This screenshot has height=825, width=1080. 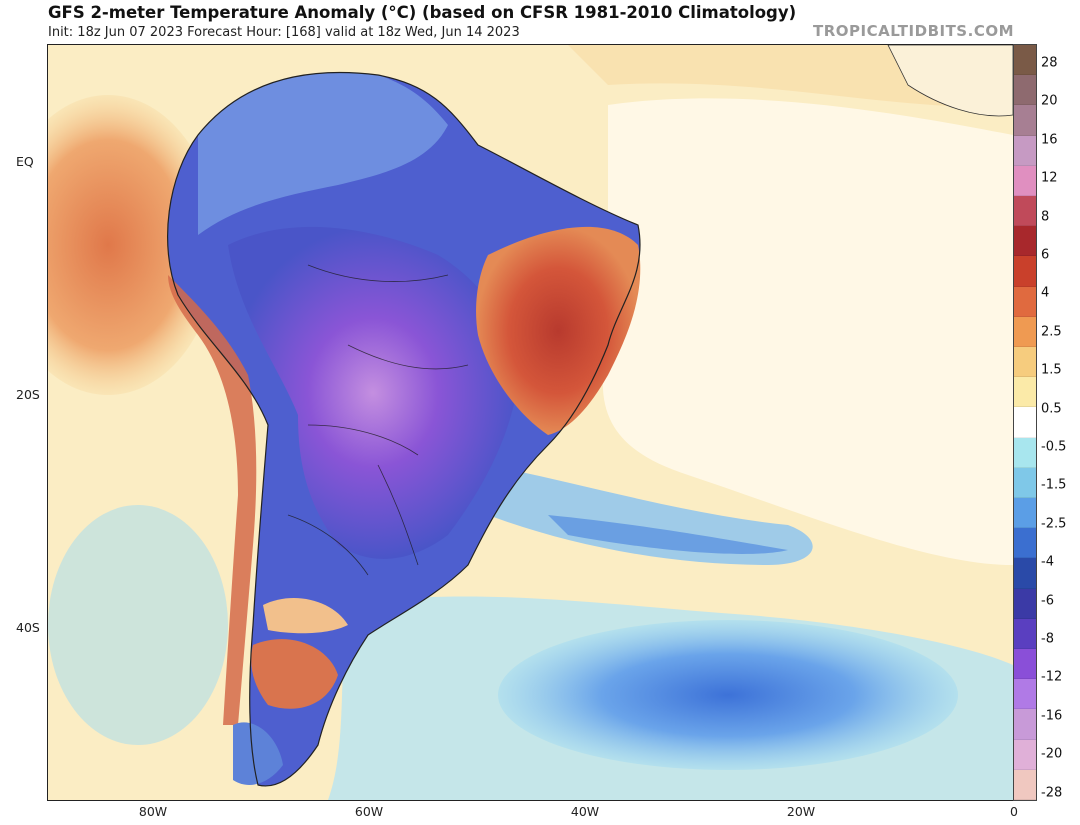 What do you see at coordinates (28, 627) in the screenshot?
I see `lat-label-40s: 40S` at bounding box center [28, 627].